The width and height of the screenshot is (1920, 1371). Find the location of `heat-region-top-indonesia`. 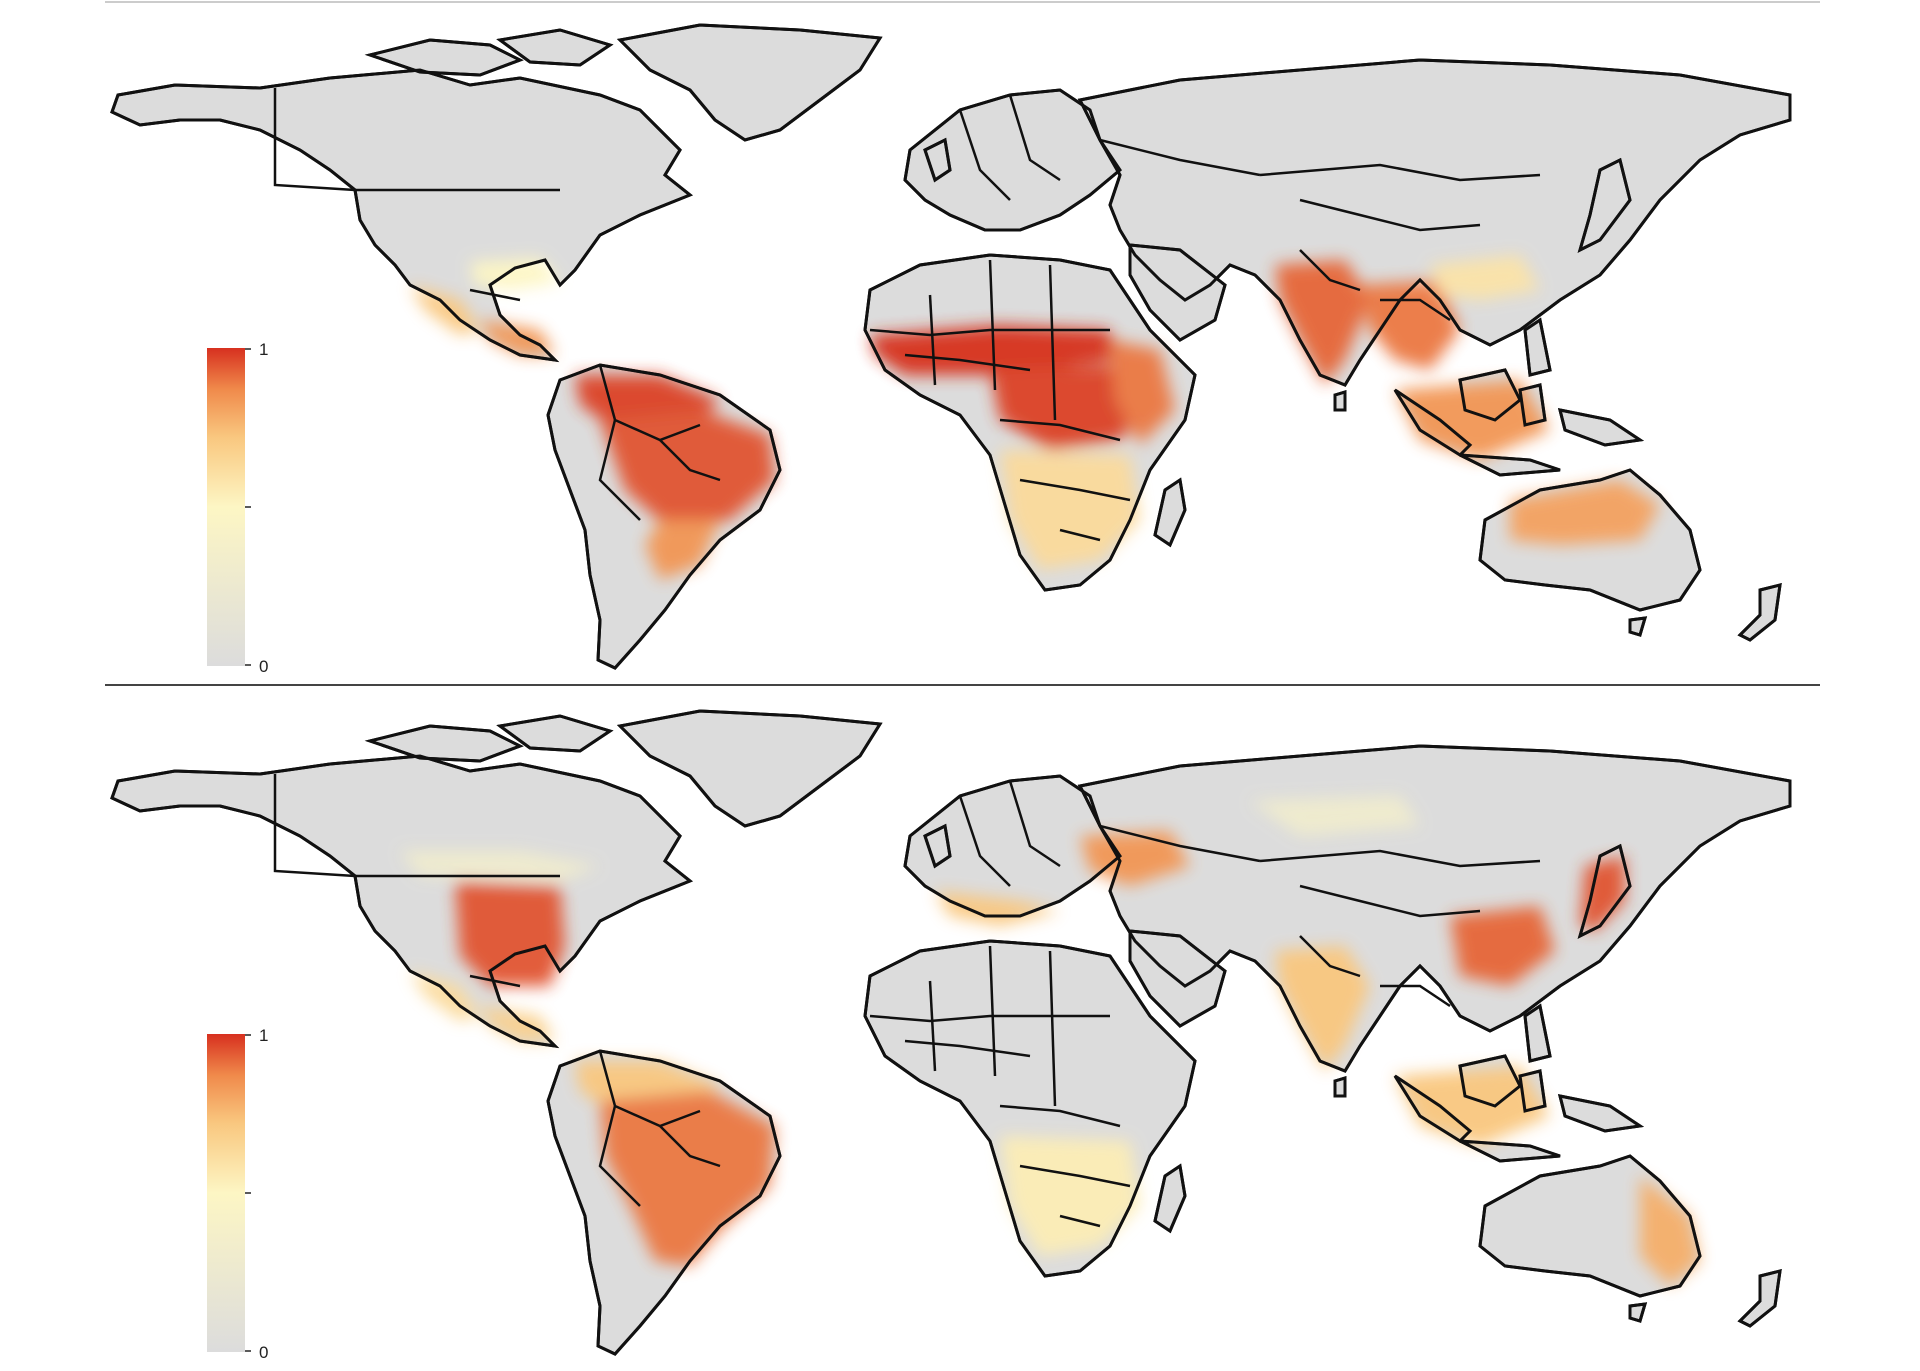

heat-region-top-indonesia is located at coordinates (1472, 420).